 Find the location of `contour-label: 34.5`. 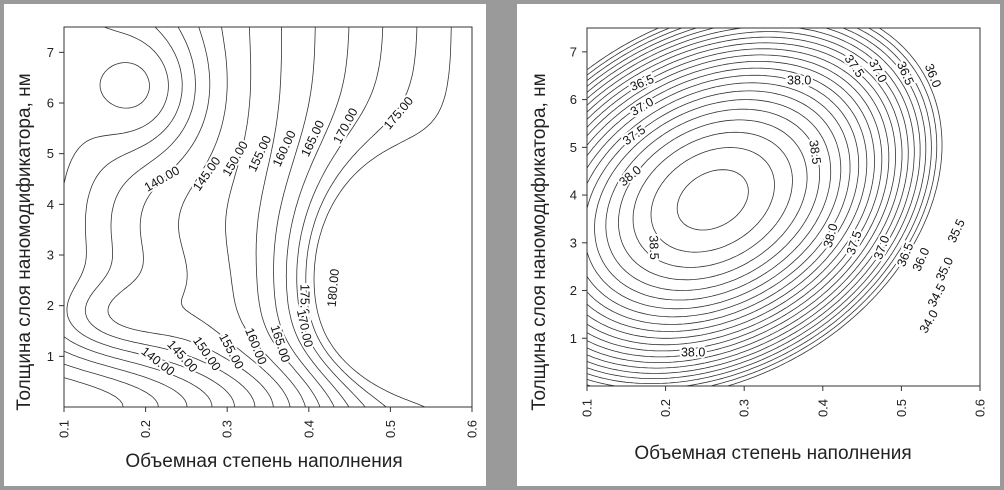

contour-label: 34.5 is located at coordinates (937, 295).